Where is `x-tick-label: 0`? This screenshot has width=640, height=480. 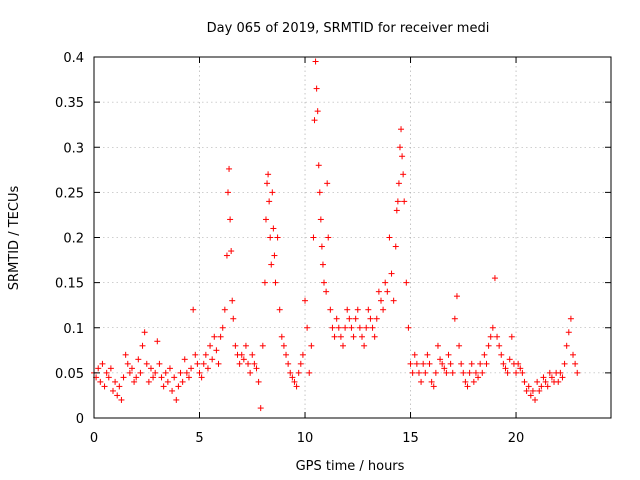 x-tick-label: 0 is located at coordinates (94, 438).